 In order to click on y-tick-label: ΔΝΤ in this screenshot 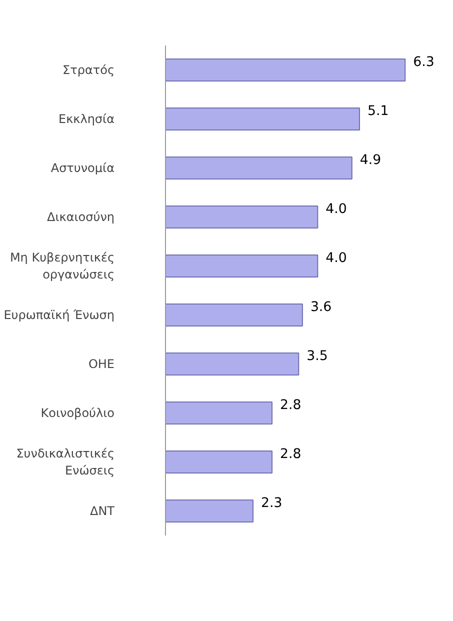, I will do `click(103, 511)`.